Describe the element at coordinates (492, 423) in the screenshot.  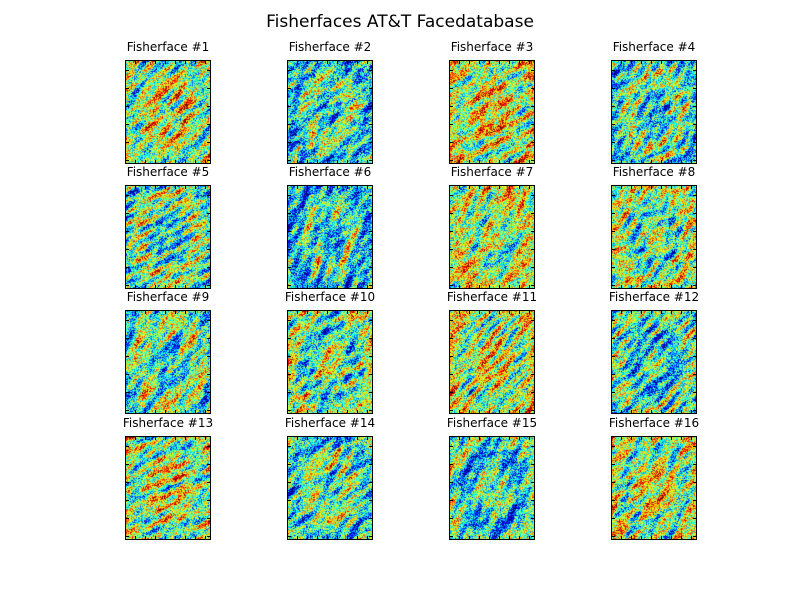
I see `panel-title: Fisherface #15` at that location.